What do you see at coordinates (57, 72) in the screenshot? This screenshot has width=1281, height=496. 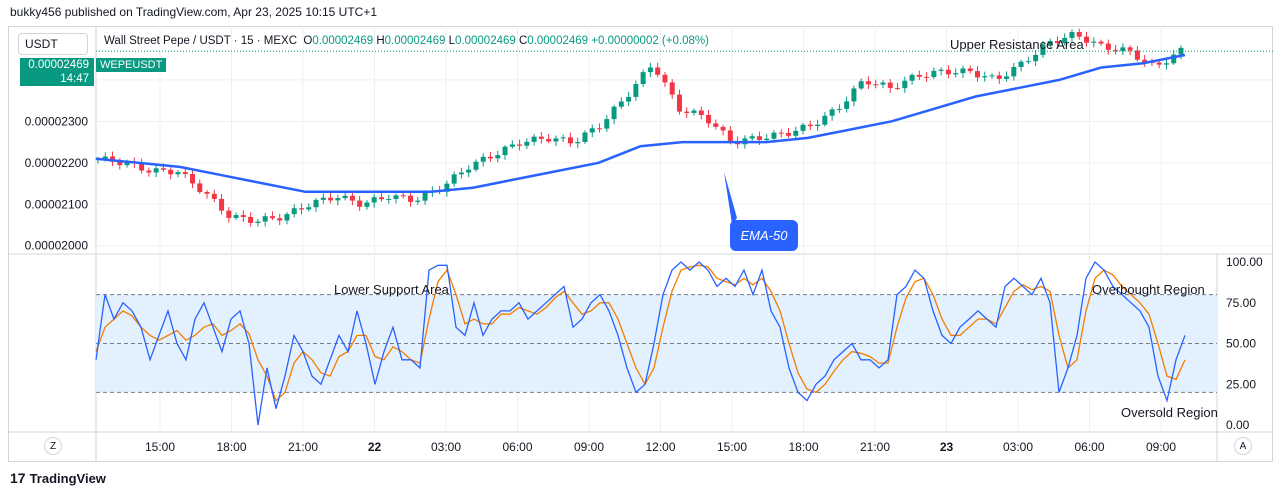 I see `last-price-tag: 0.00002469 14:47` at bounding box center [57, 72].